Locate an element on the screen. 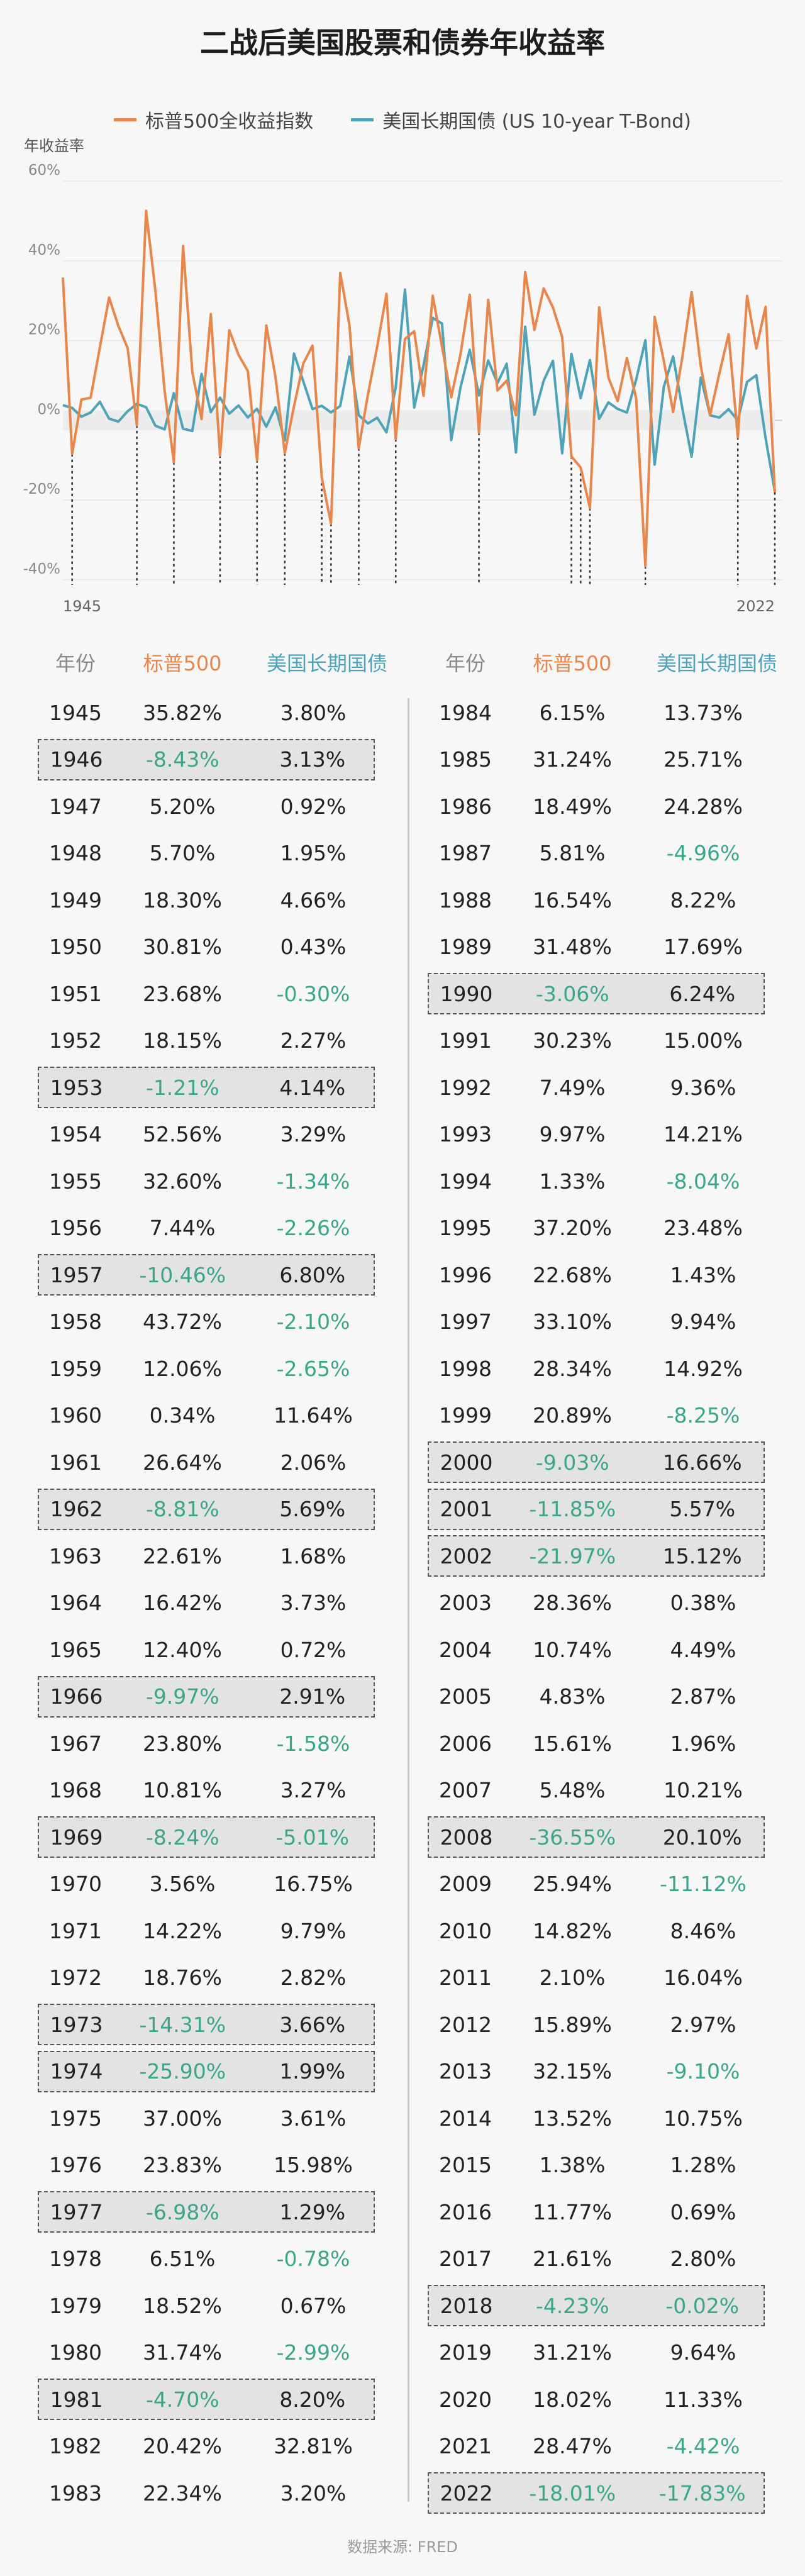 Image resolution: width=805 pixels, height=2576 pixels. cell-sp500: 30.81% is located at coordinates (182, 947).